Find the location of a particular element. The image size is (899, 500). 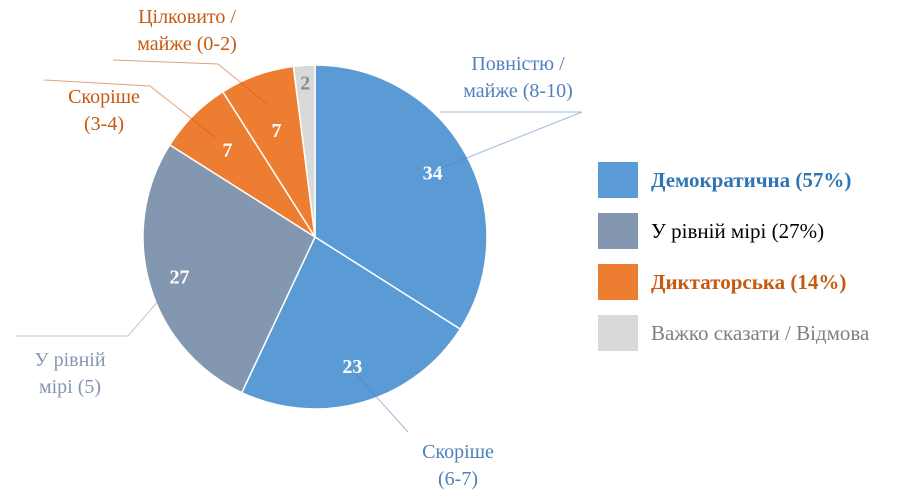

legend-label-3: Диктаторська (14%) is located at coordinates (748, 282).